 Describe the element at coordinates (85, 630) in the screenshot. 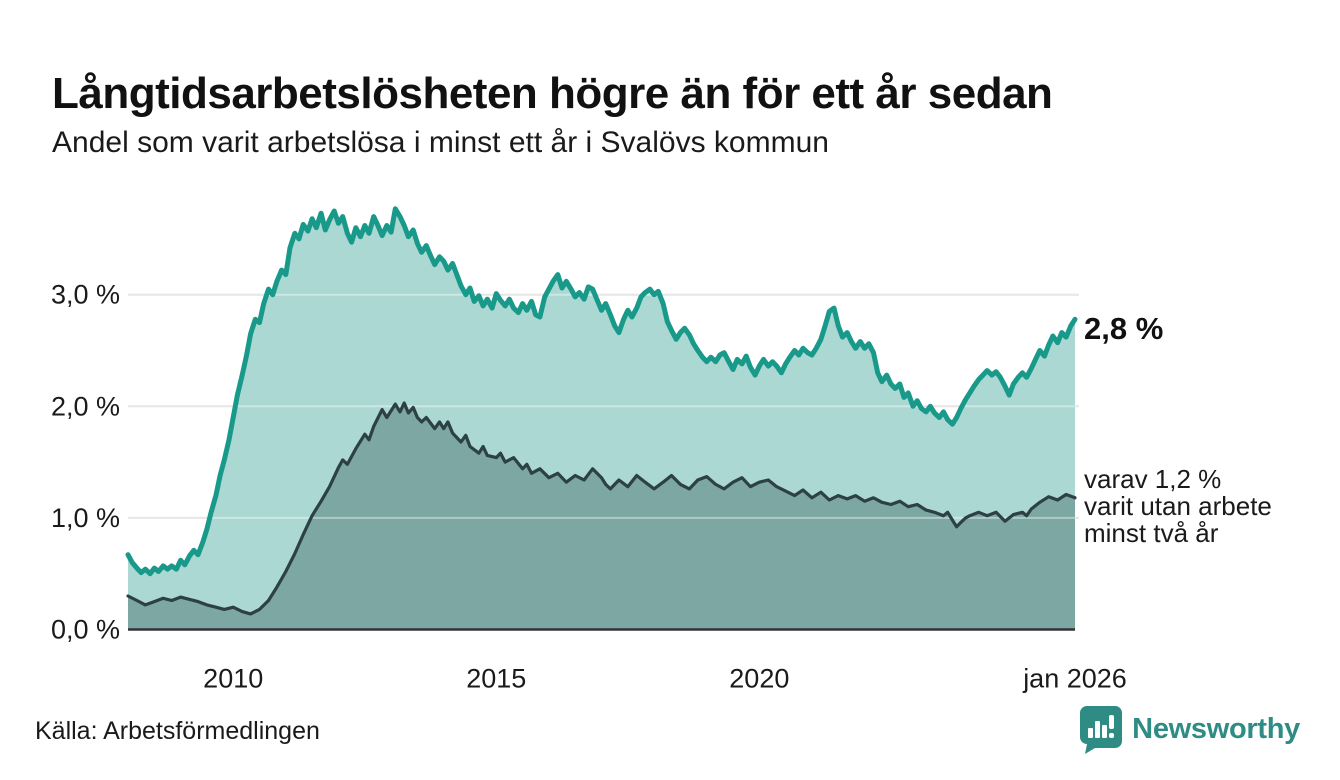

I see `y-axis-label: 0,0 %` at that location.